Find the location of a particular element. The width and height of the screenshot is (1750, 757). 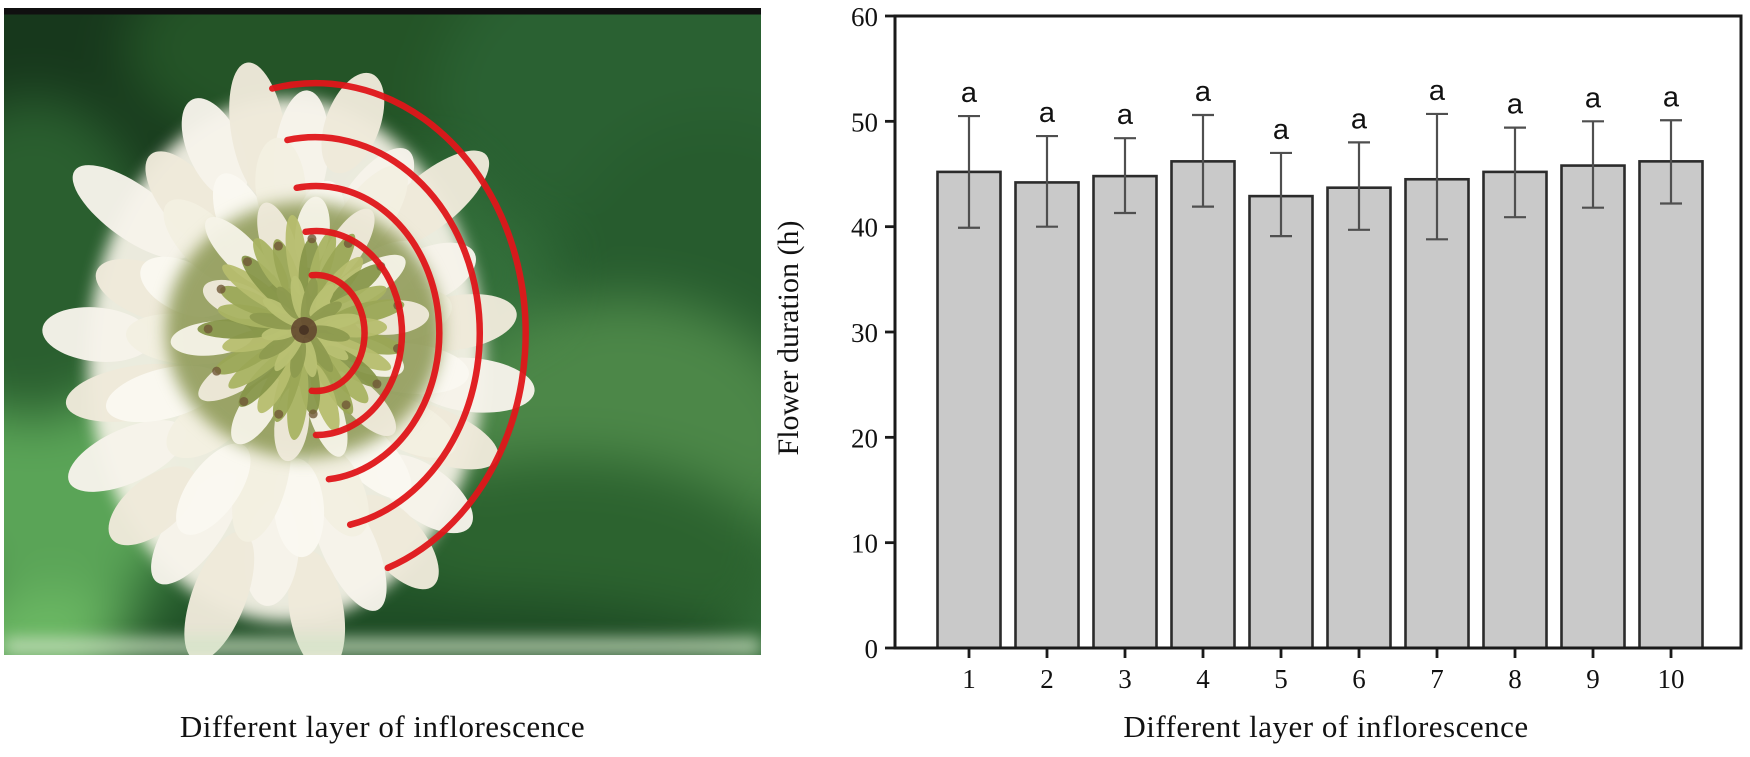

photo-caption: Different layer of inflorescence is located at coordinates (382, 726).